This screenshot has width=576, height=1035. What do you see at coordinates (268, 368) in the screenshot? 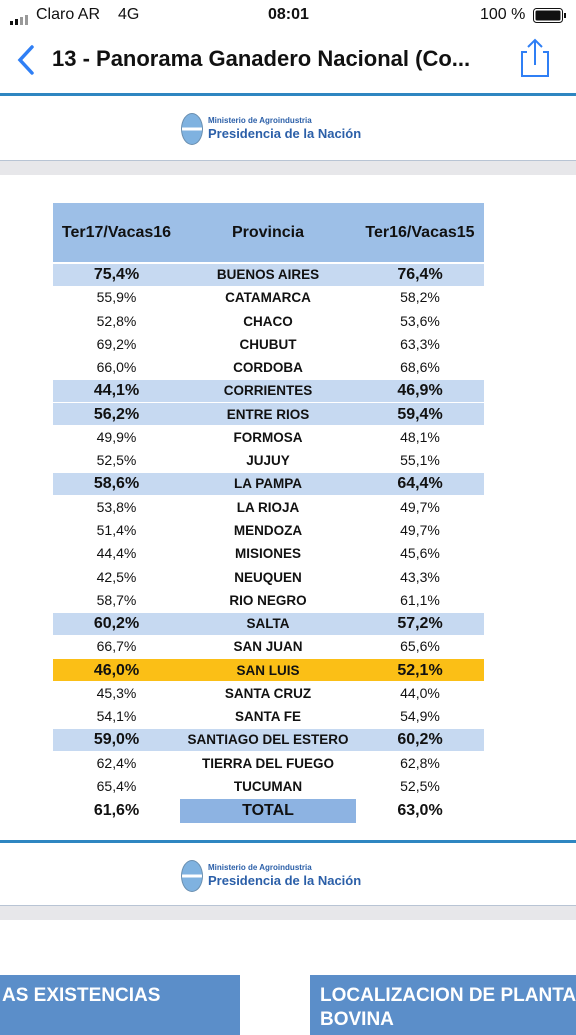
I see `province: CORDOBA` at bounding box center [268, 368].